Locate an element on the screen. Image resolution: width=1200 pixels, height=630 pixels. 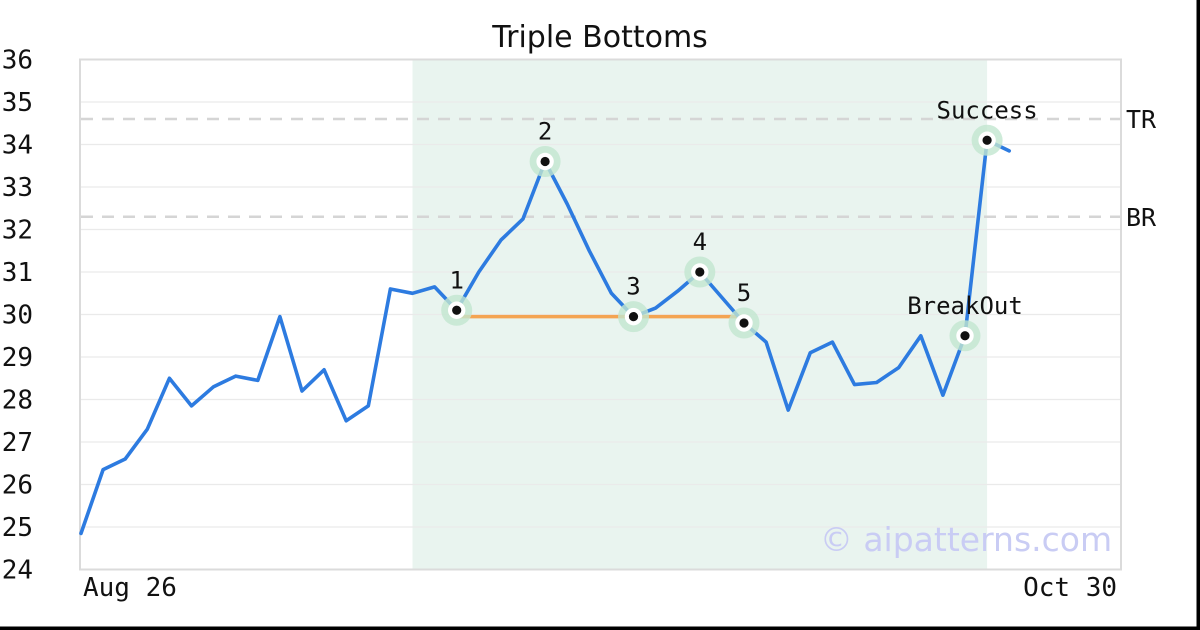
frame-edge-right is located at coordinates (1198, 315).